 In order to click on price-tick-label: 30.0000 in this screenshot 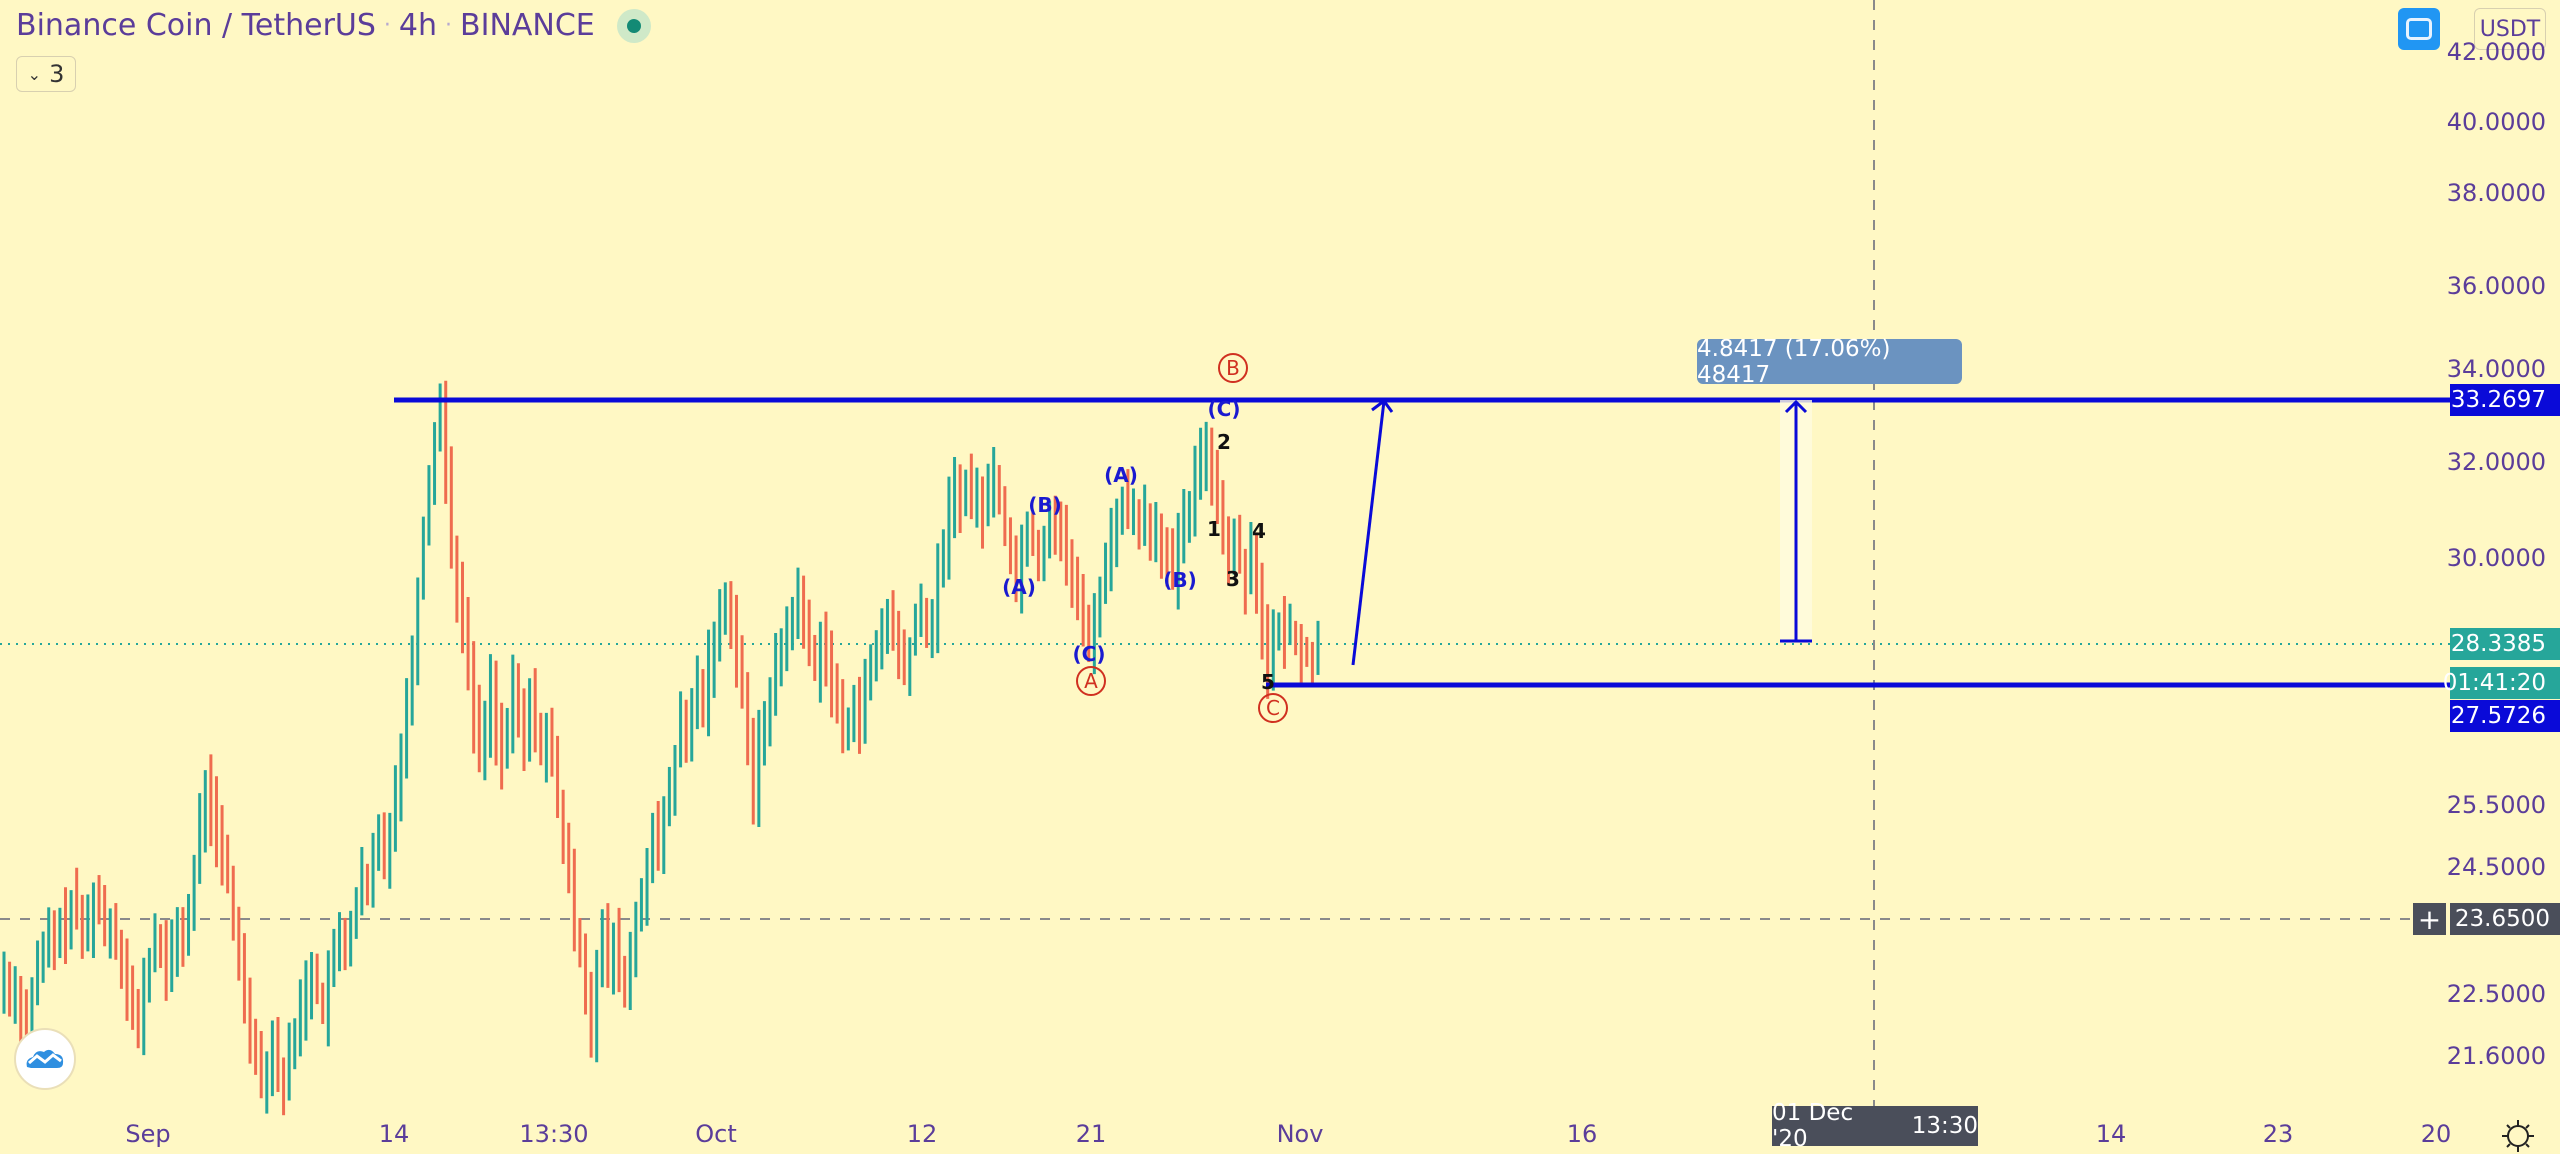, I will do `click(2496, 558)`.